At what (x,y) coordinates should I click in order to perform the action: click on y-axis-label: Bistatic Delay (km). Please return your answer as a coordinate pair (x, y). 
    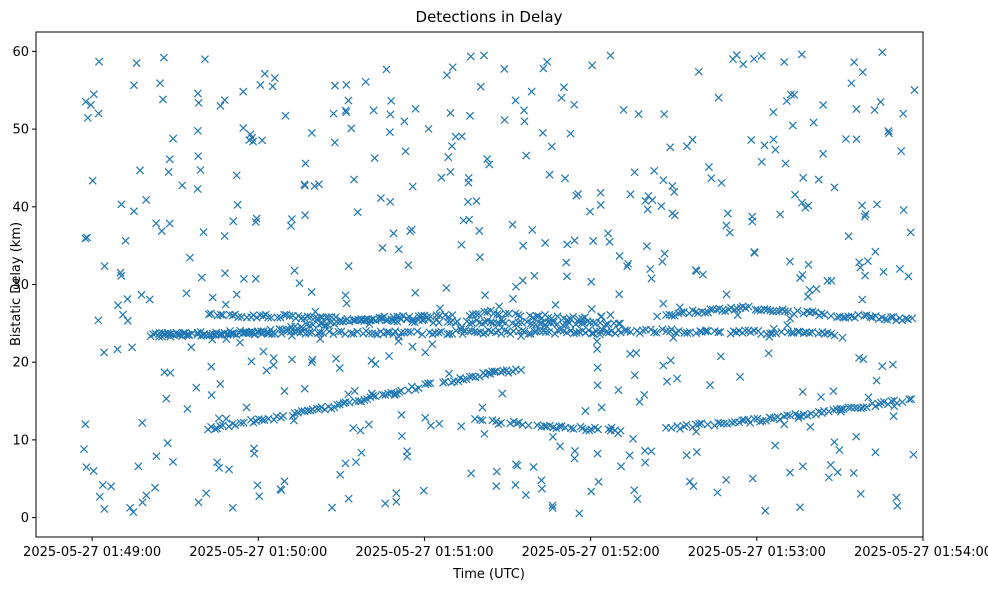
    Looking at the image, I should click on (16, 284).